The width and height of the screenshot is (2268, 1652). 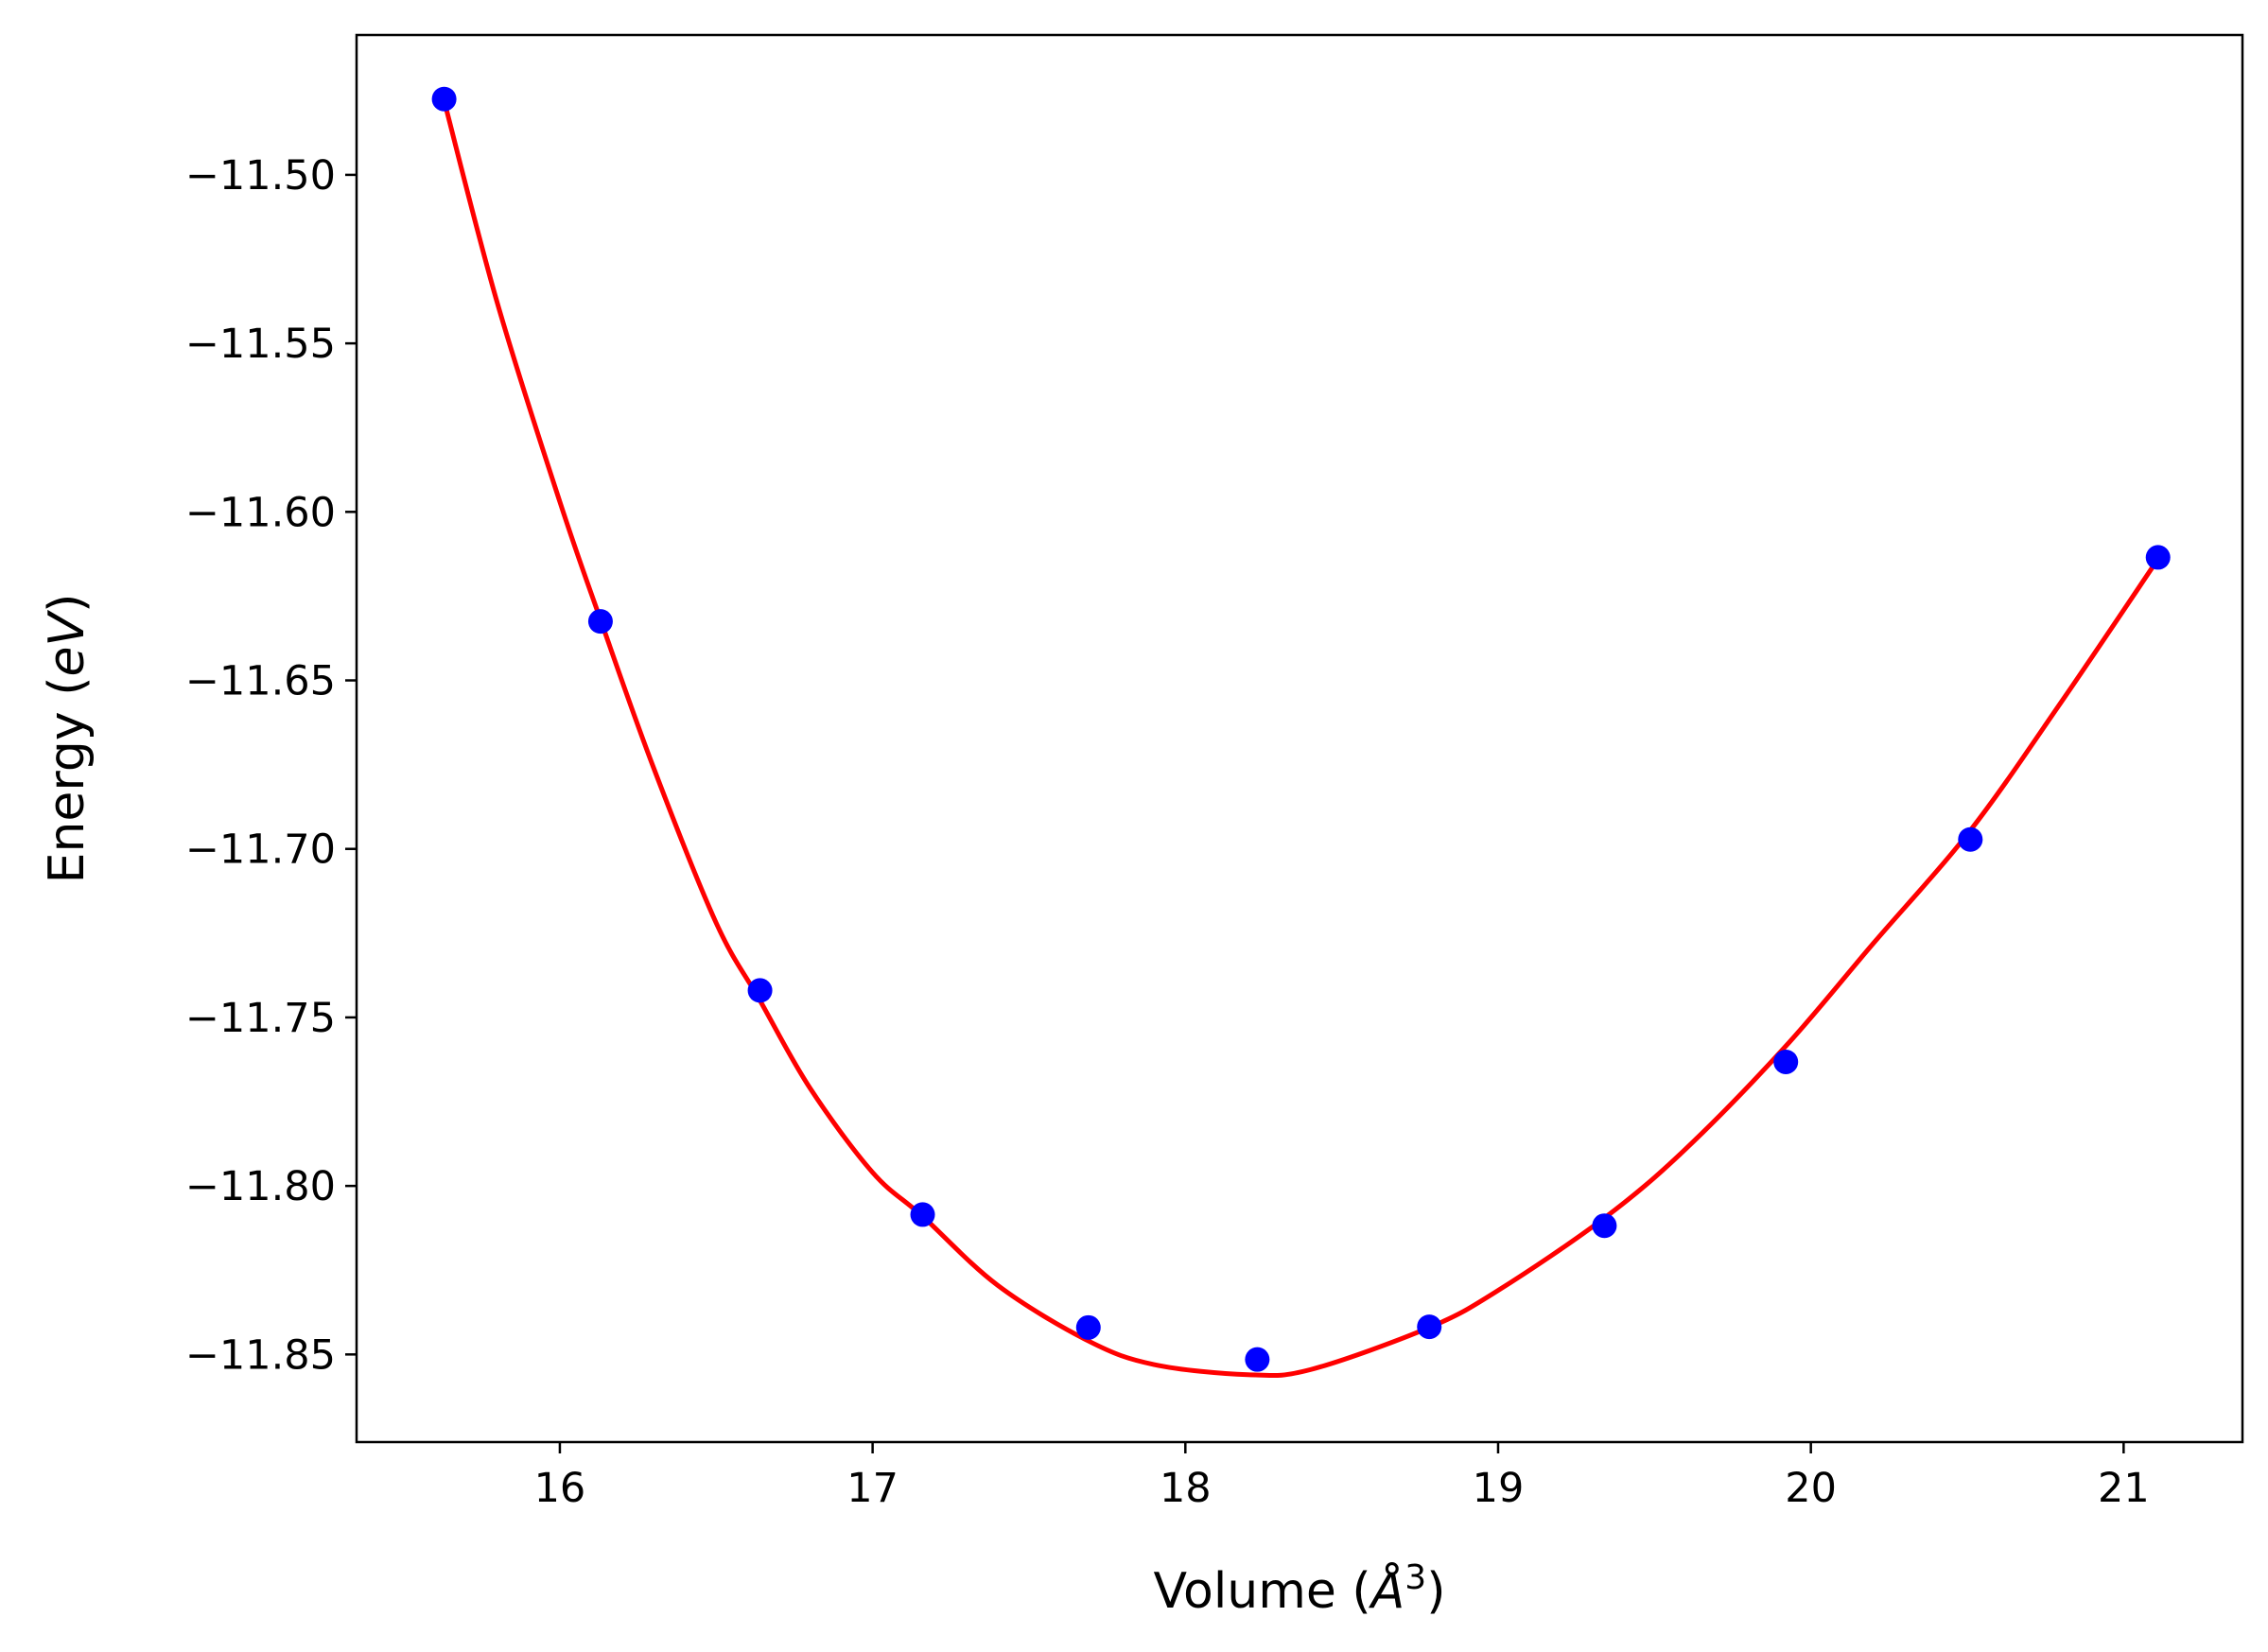 What do you see at coordinates (260, 681) in the screenshot?
I see `y-tick-label: −11.65` at bounding box center [260, 681].